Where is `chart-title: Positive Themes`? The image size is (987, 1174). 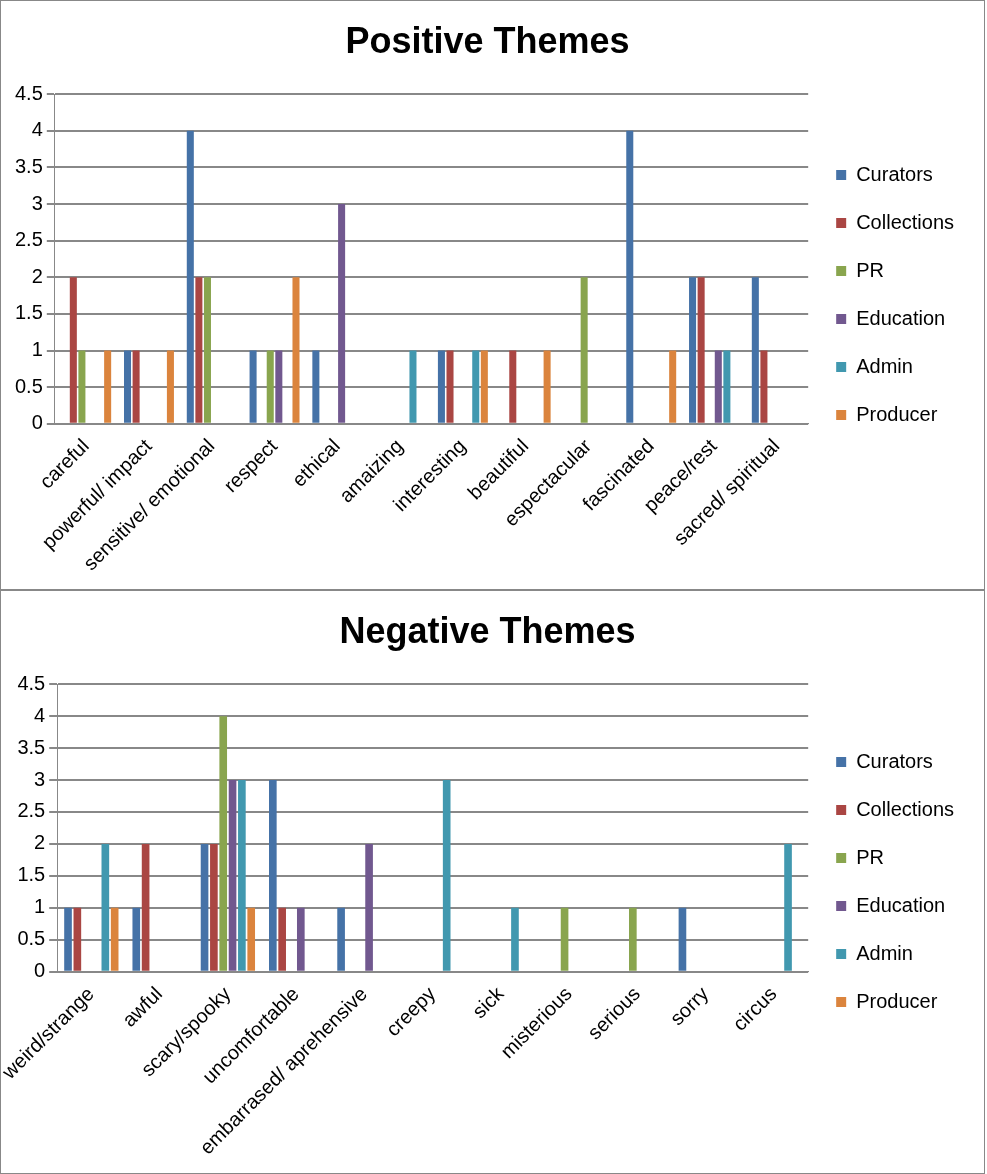 chart-title: Positive Themes is located at coordinates (487, 40).